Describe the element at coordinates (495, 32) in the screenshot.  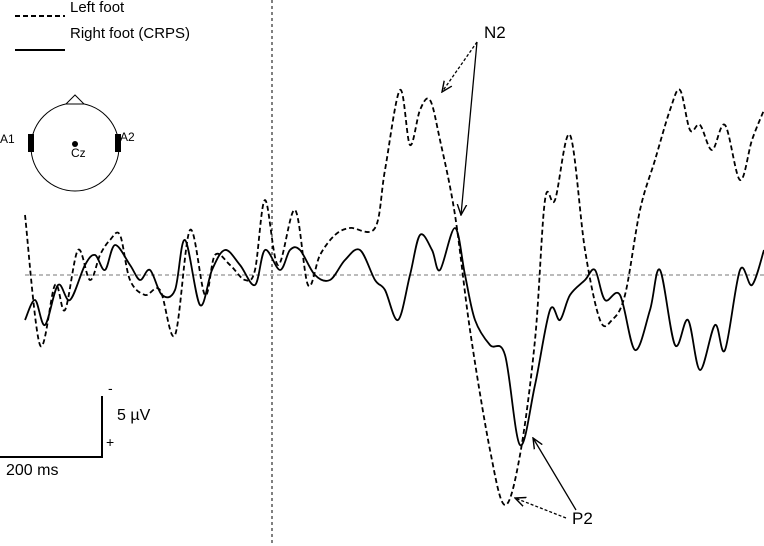
I see `annotation-label-n2: N2` at that location.